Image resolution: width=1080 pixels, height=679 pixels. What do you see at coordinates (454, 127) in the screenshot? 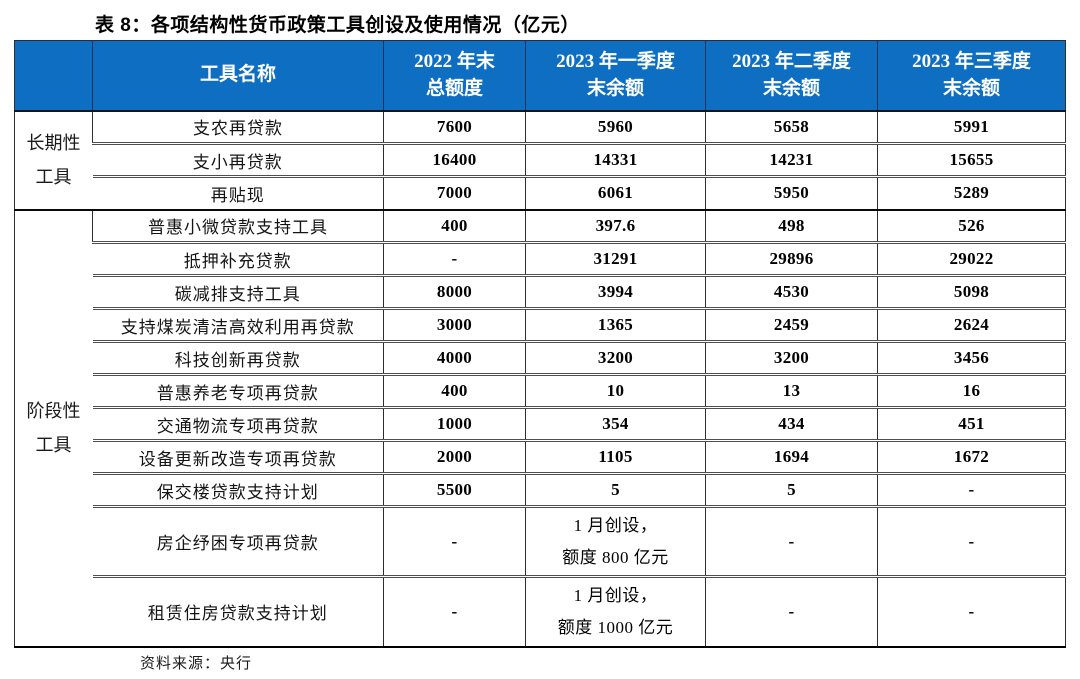
I see `value-cell: 7600` at bounding box center [454, 127].